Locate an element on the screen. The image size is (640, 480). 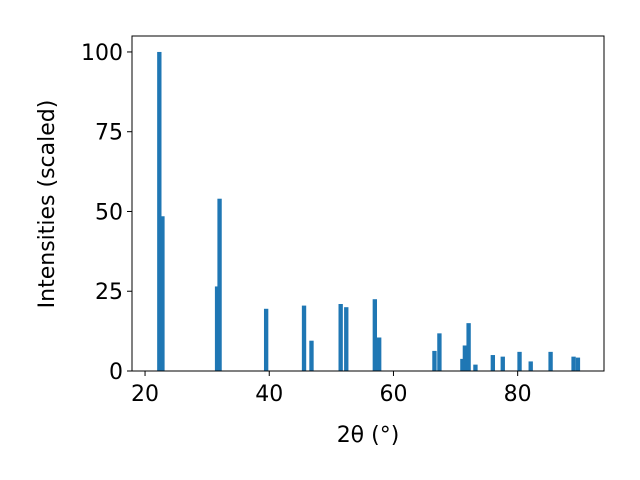
x-tick-label: 80 is located at coordinates (518, 394).